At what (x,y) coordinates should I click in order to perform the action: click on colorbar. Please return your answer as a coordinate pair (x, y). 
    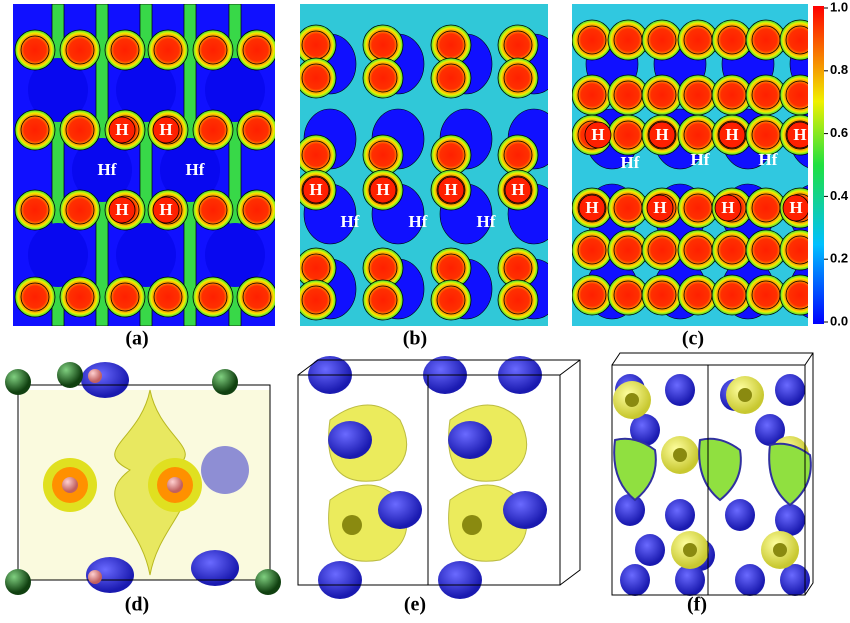
    Looking at the image, I should click on (818, 165).